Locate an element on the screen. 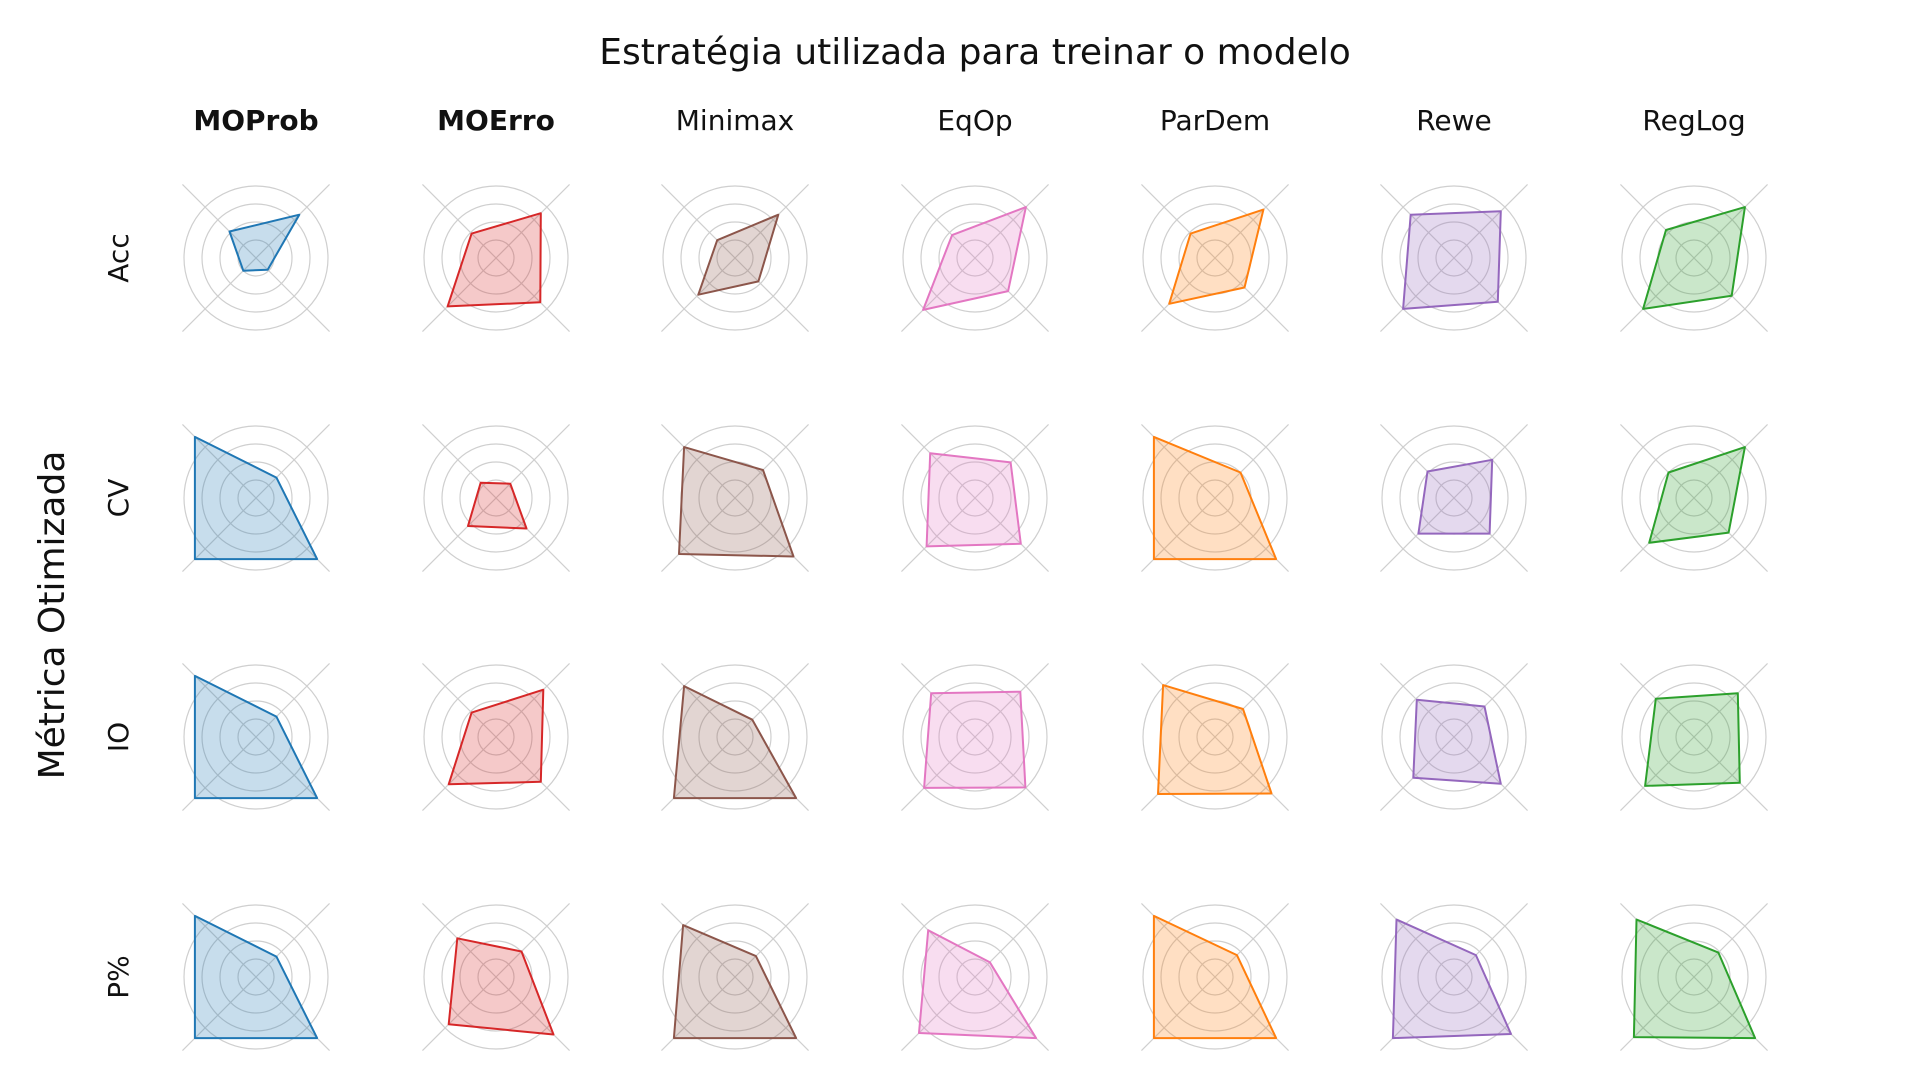  column-label-pardem: ParDem is located at coordinates (1215, 120).